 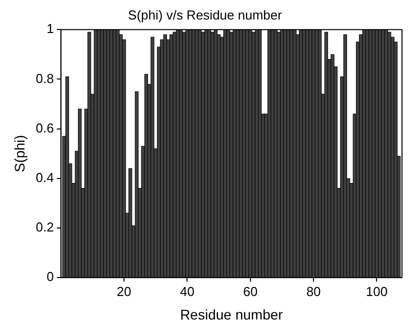 I want to click on x-tick-label: 100, so click(x=377, y=291).